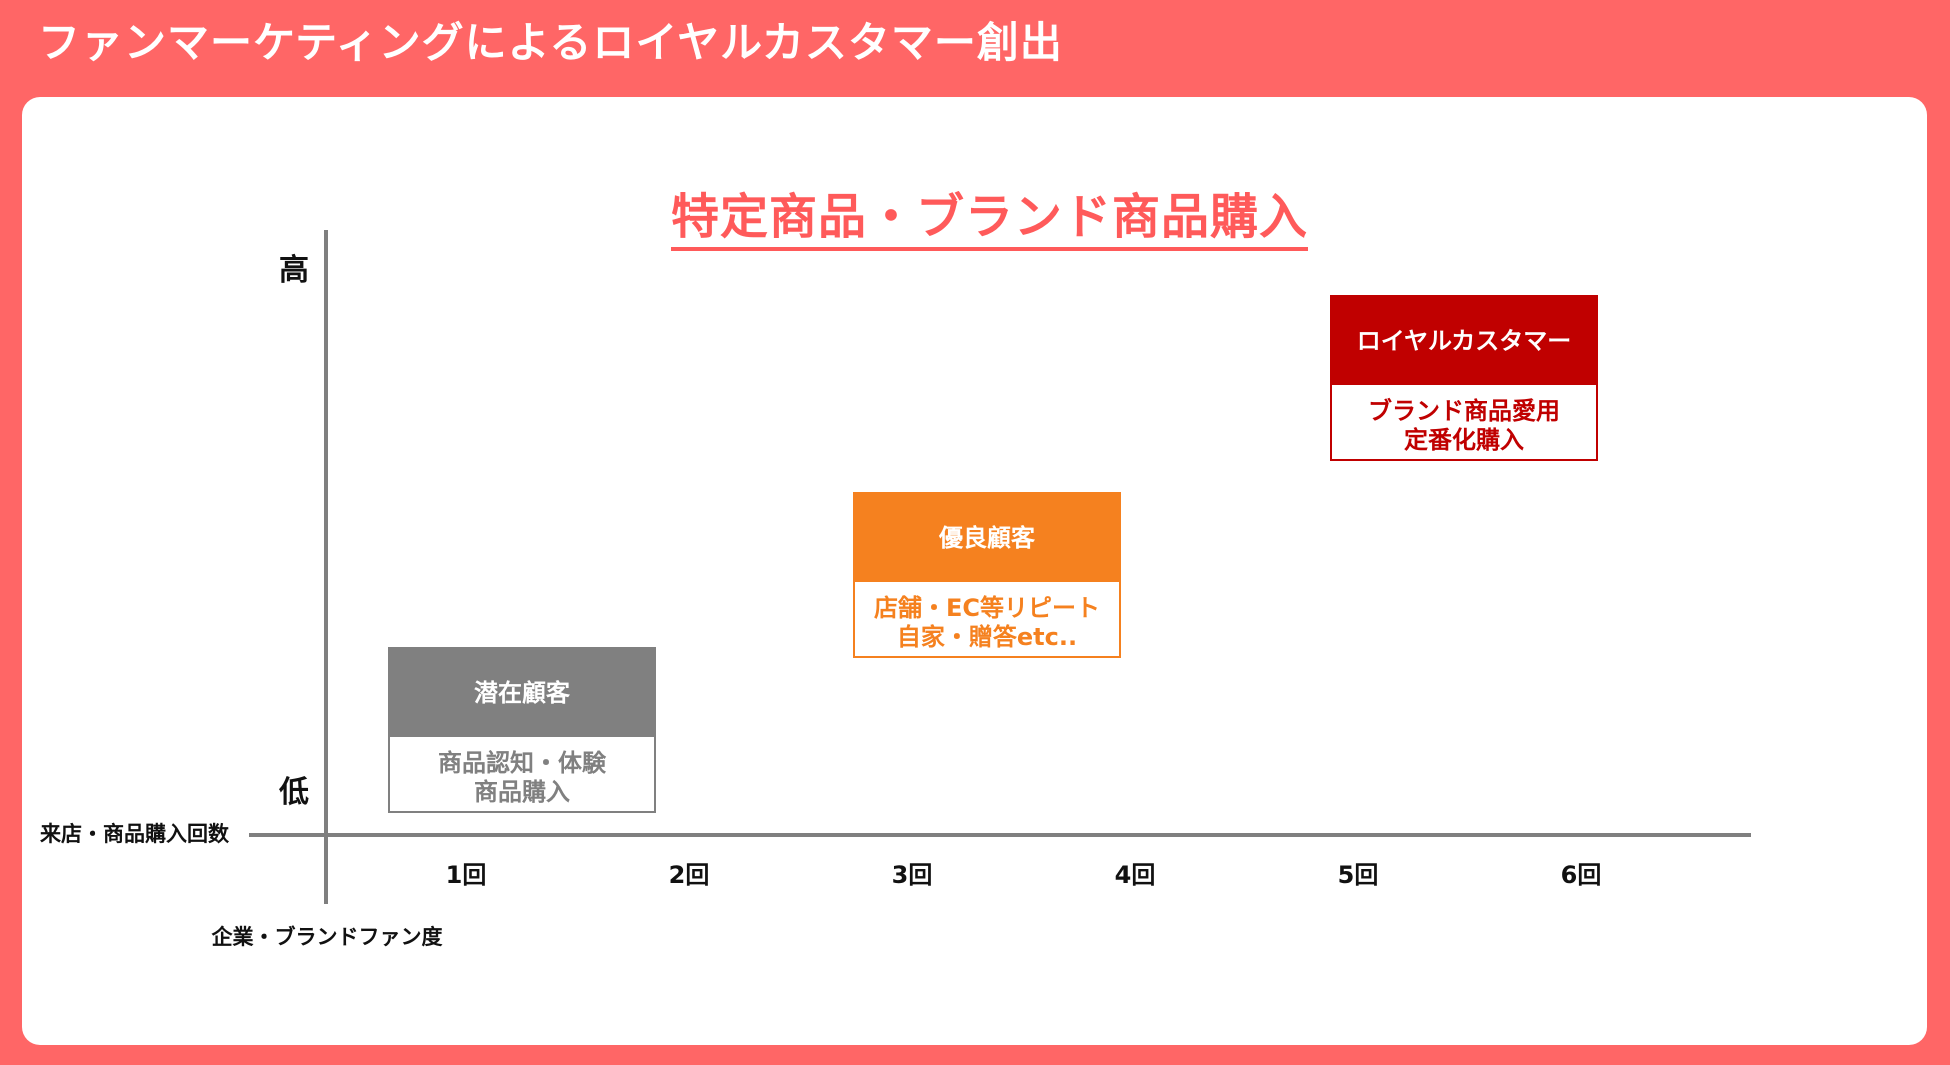 The height and width of the screenshot is (1065, 1950). Describe the element at coordinates (989, 220) in the screenshot. I see `diagram-title-text: 特定商品・ブランド商品購入` at that location.